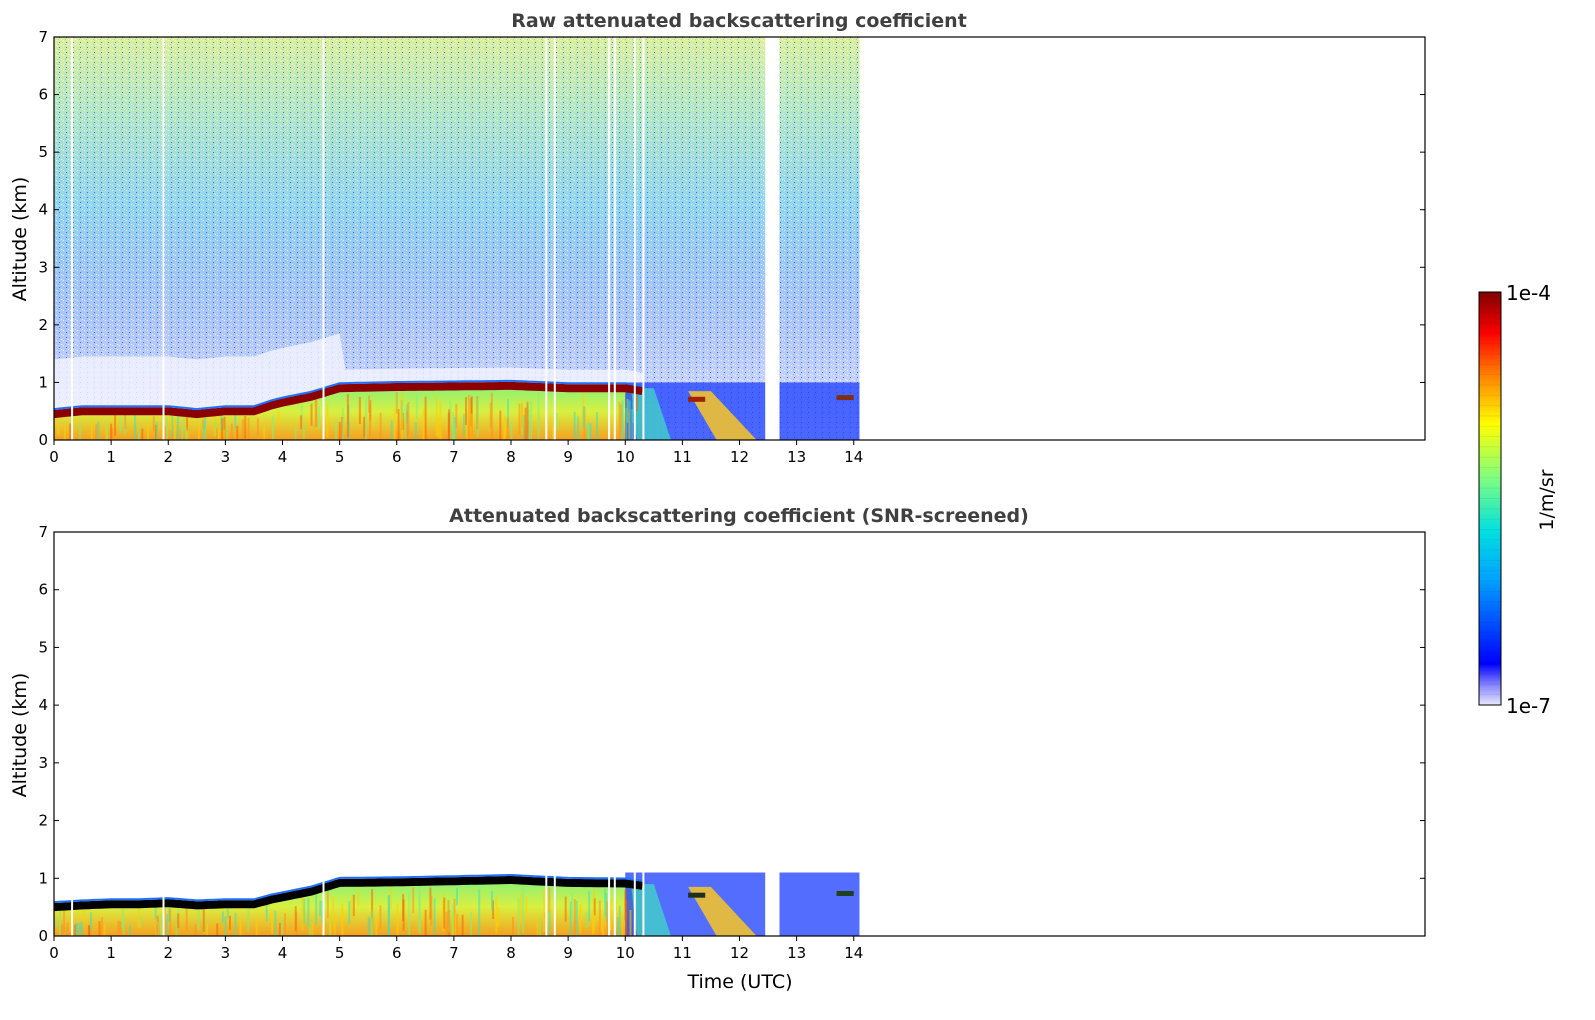 This screenshot has width=1595, height=1020. Describe the element at coordinates (43, 821) in the screenshot. I see `ytick-label: 2` at that location.